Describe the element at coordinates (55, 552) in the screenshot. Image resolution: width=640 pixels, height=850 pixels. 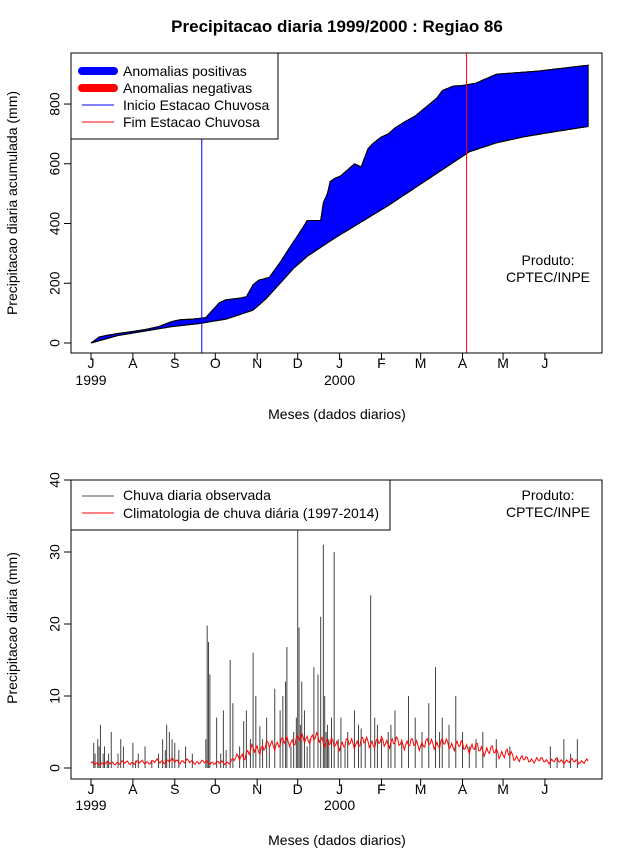
I see `y-tick-label: 30` at that location.